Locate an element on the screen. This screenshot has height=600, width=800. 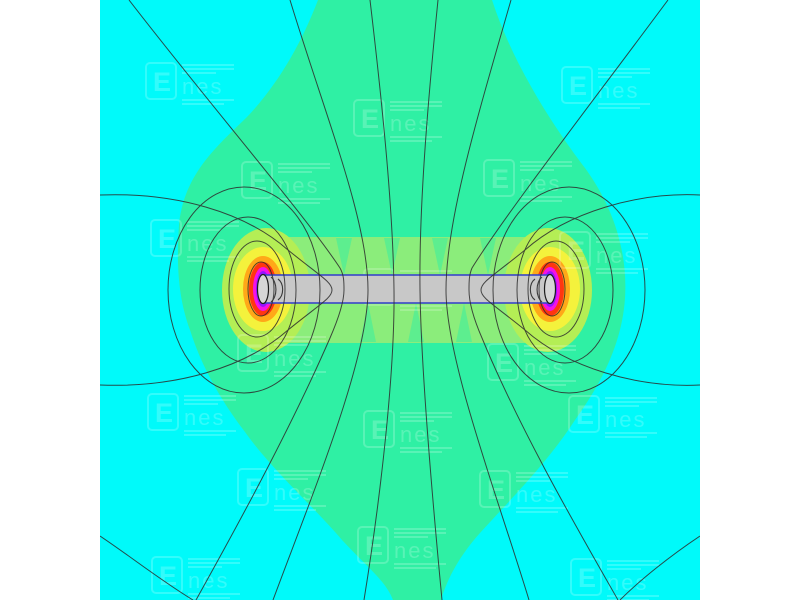
magnet-bar is located at coordinates (406, 289).